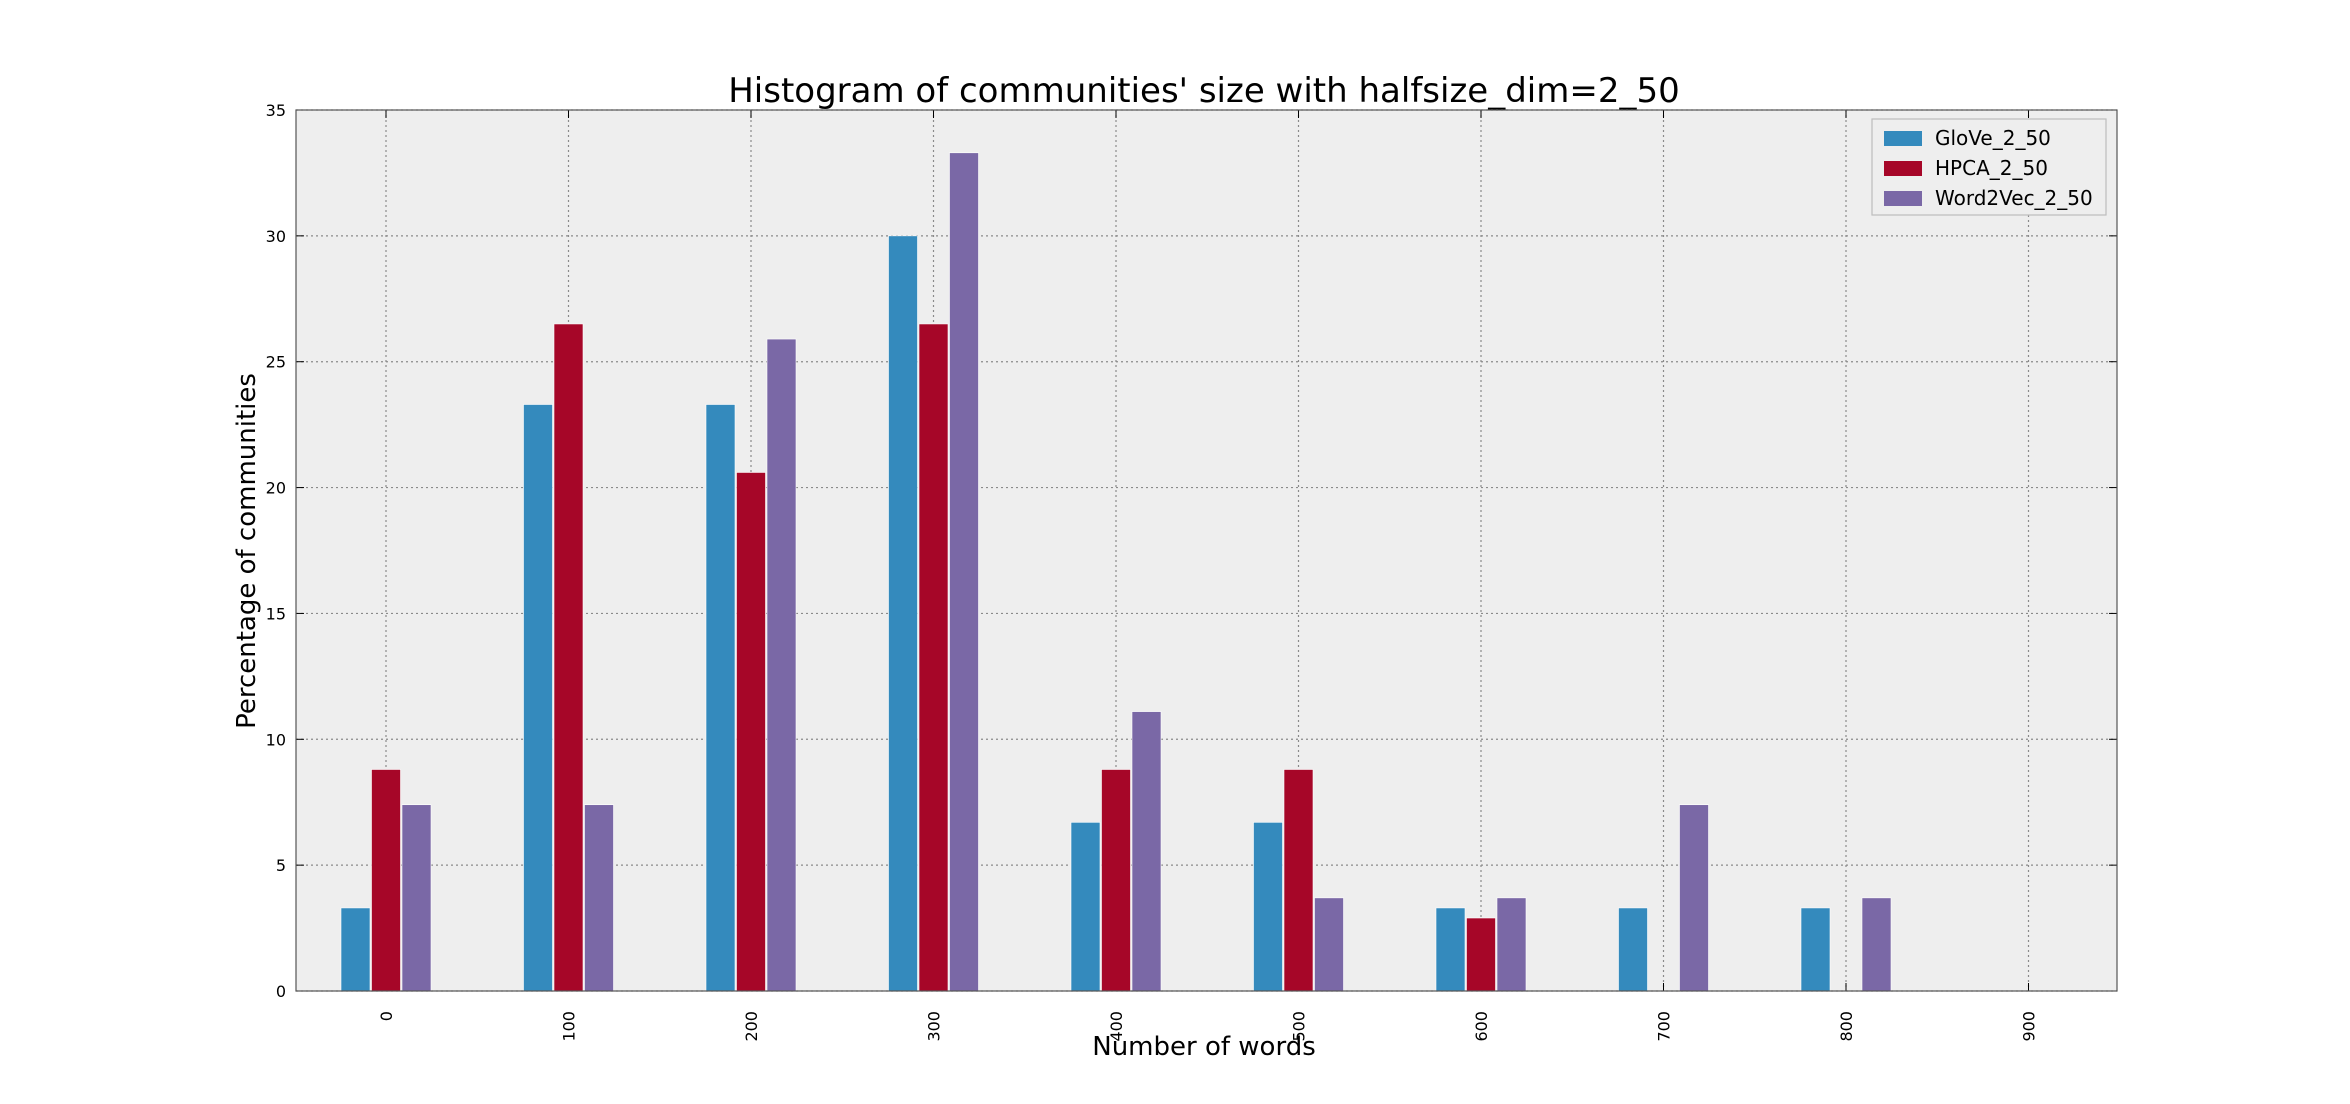 The width and height of the screenshot is (2350, 1104). What do you see at coordinates (569, 1026) in the screenshot?
I see `x-tick-label: 100` at bounding box center [569, 1026].